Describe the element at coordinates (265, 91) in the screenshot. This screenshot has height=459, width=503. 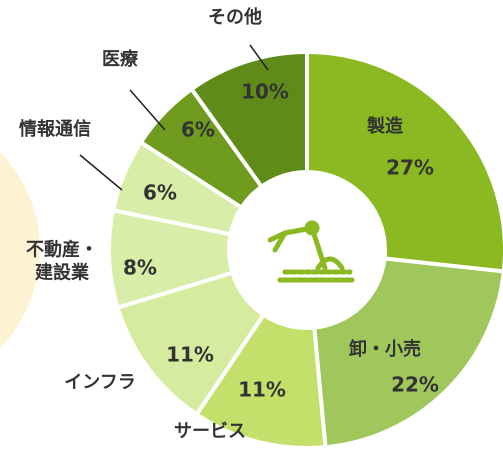
I see `value-label: 10%` at that location.